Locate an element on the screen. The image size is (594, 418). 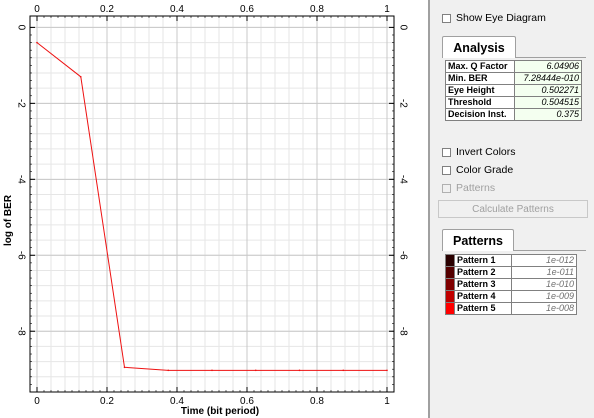
show-eye-label: Show Eye Diagram is located at coordinates (501, 18).